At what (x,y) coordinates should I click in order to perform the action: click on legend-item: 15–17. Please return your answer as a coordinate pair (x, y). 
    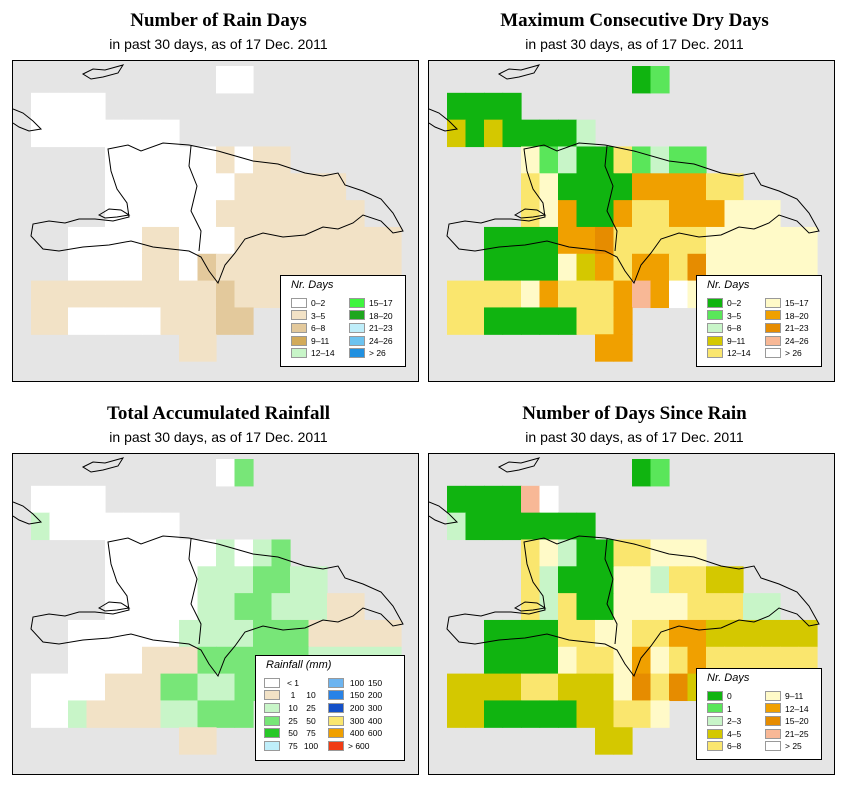
    Looking at the image, I should click on (371, 302).